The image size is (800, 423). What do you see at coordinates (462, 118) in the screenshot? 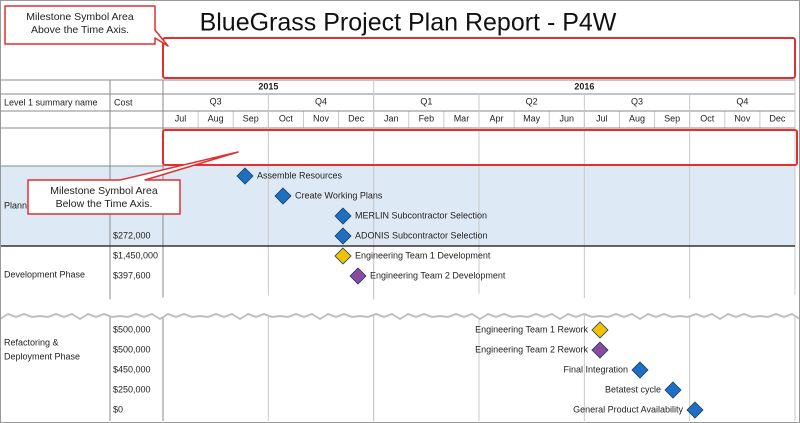
I see `month-label: Mar` at bounding box center [462, 118].